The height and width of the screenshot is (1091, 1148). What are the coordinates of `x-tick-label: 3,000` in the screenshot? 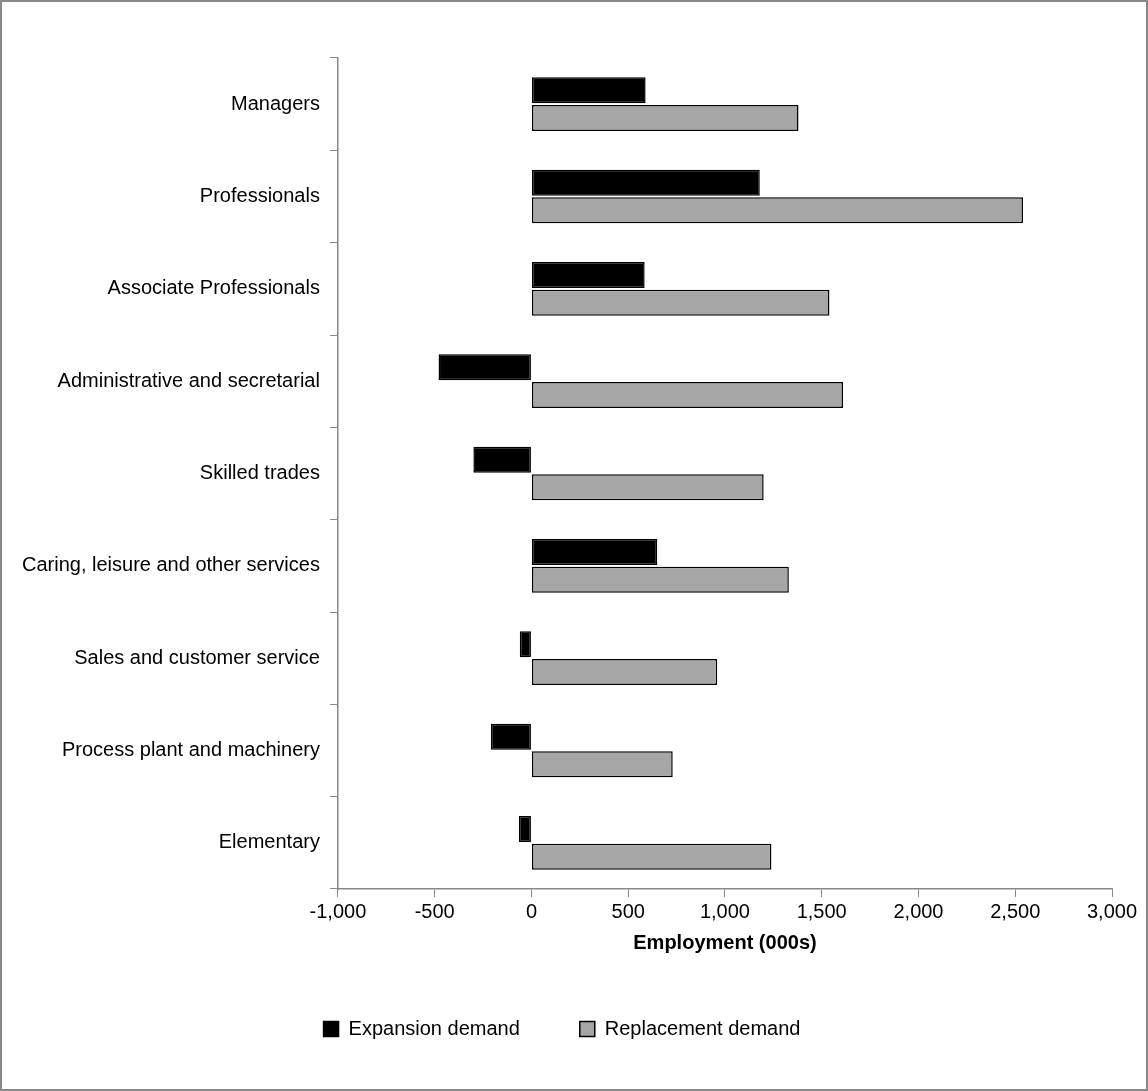 It's located at (1112, 910).